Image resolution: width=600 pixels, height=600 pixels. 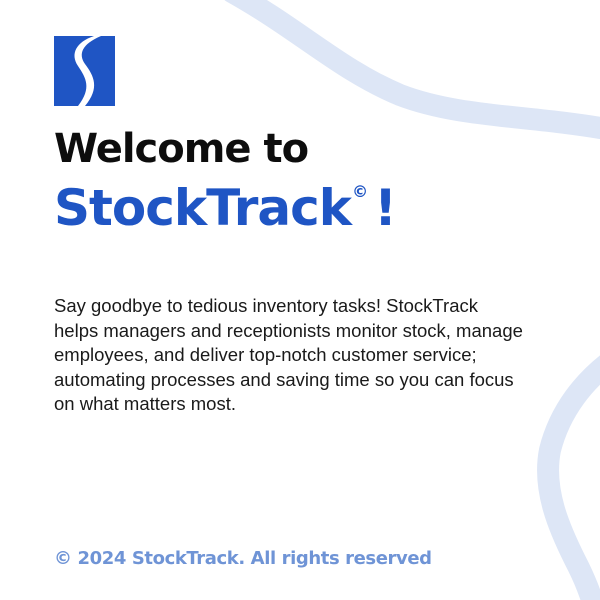 I want to click on top-wave, so click(x=412, y=70).